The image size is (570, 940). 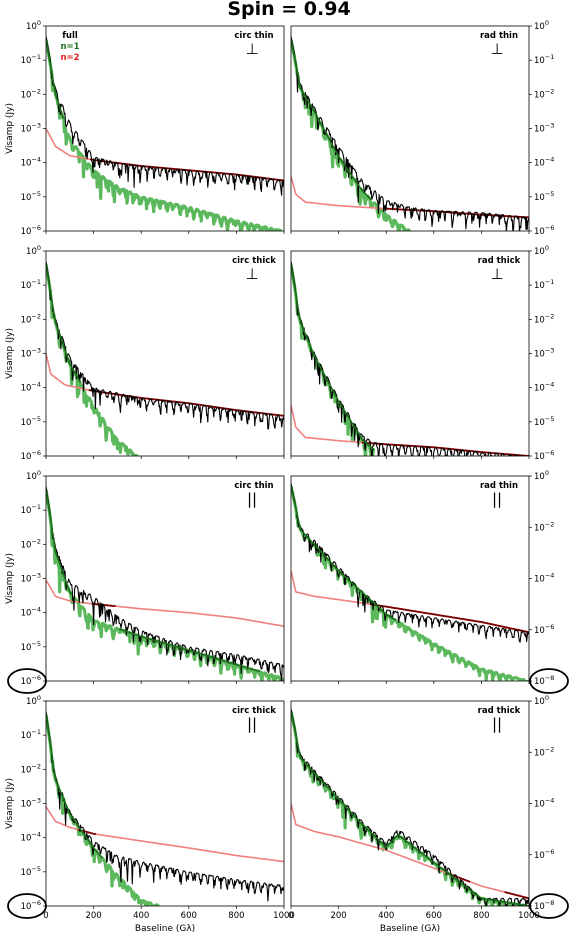 I want to click on panel: 10⁰ 10⁻² 10⁻⁴ 10⁻⁶ 10⁻⁸ rad thin||, so click(x=422, y=578).